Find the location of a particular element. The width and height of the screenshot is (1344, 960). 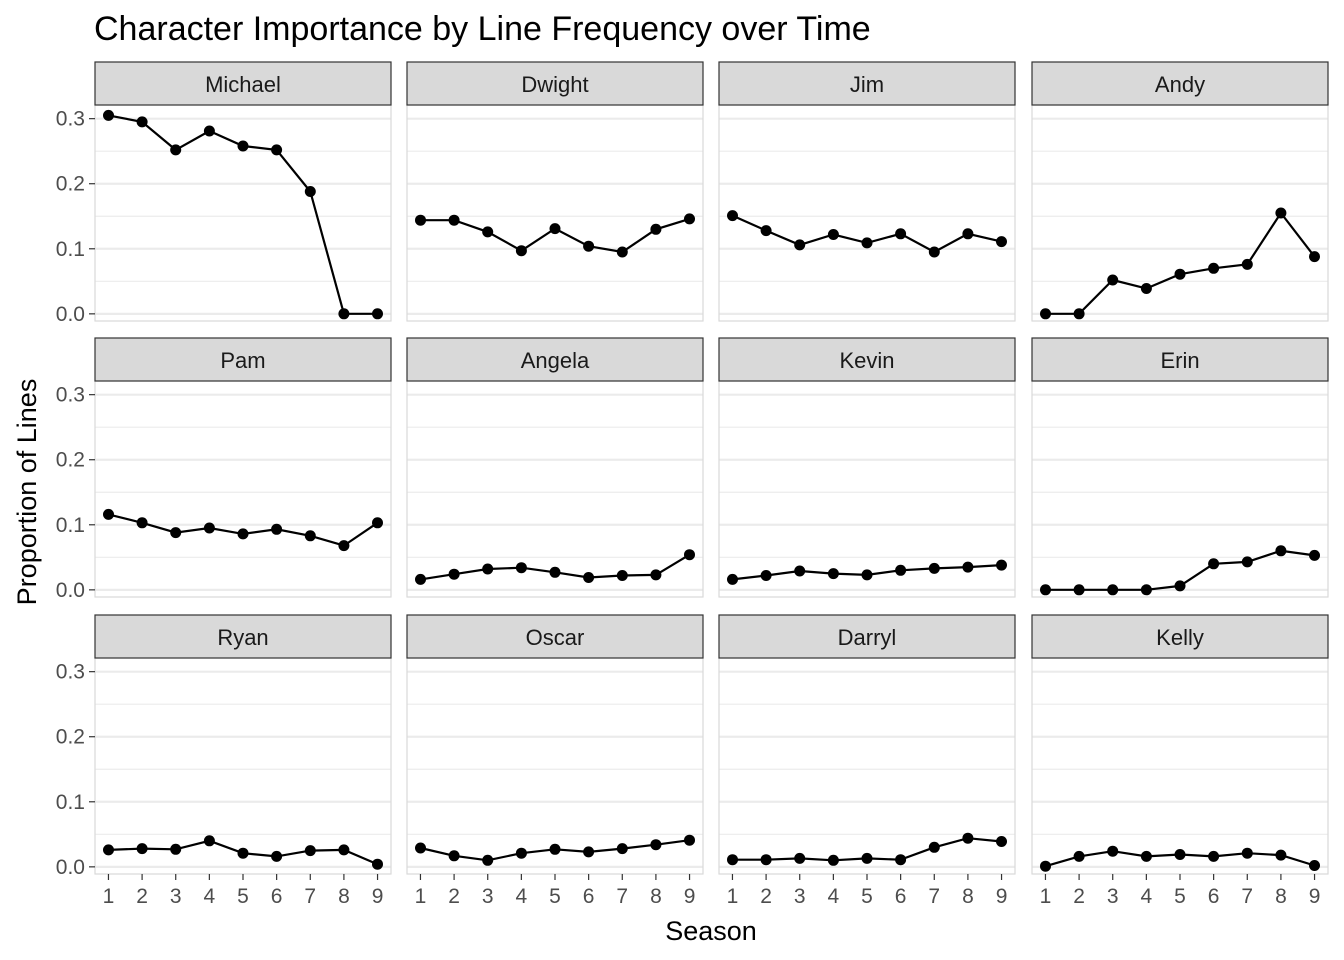

facet-strip-label: Andy is located at coordinates (1180, 84).